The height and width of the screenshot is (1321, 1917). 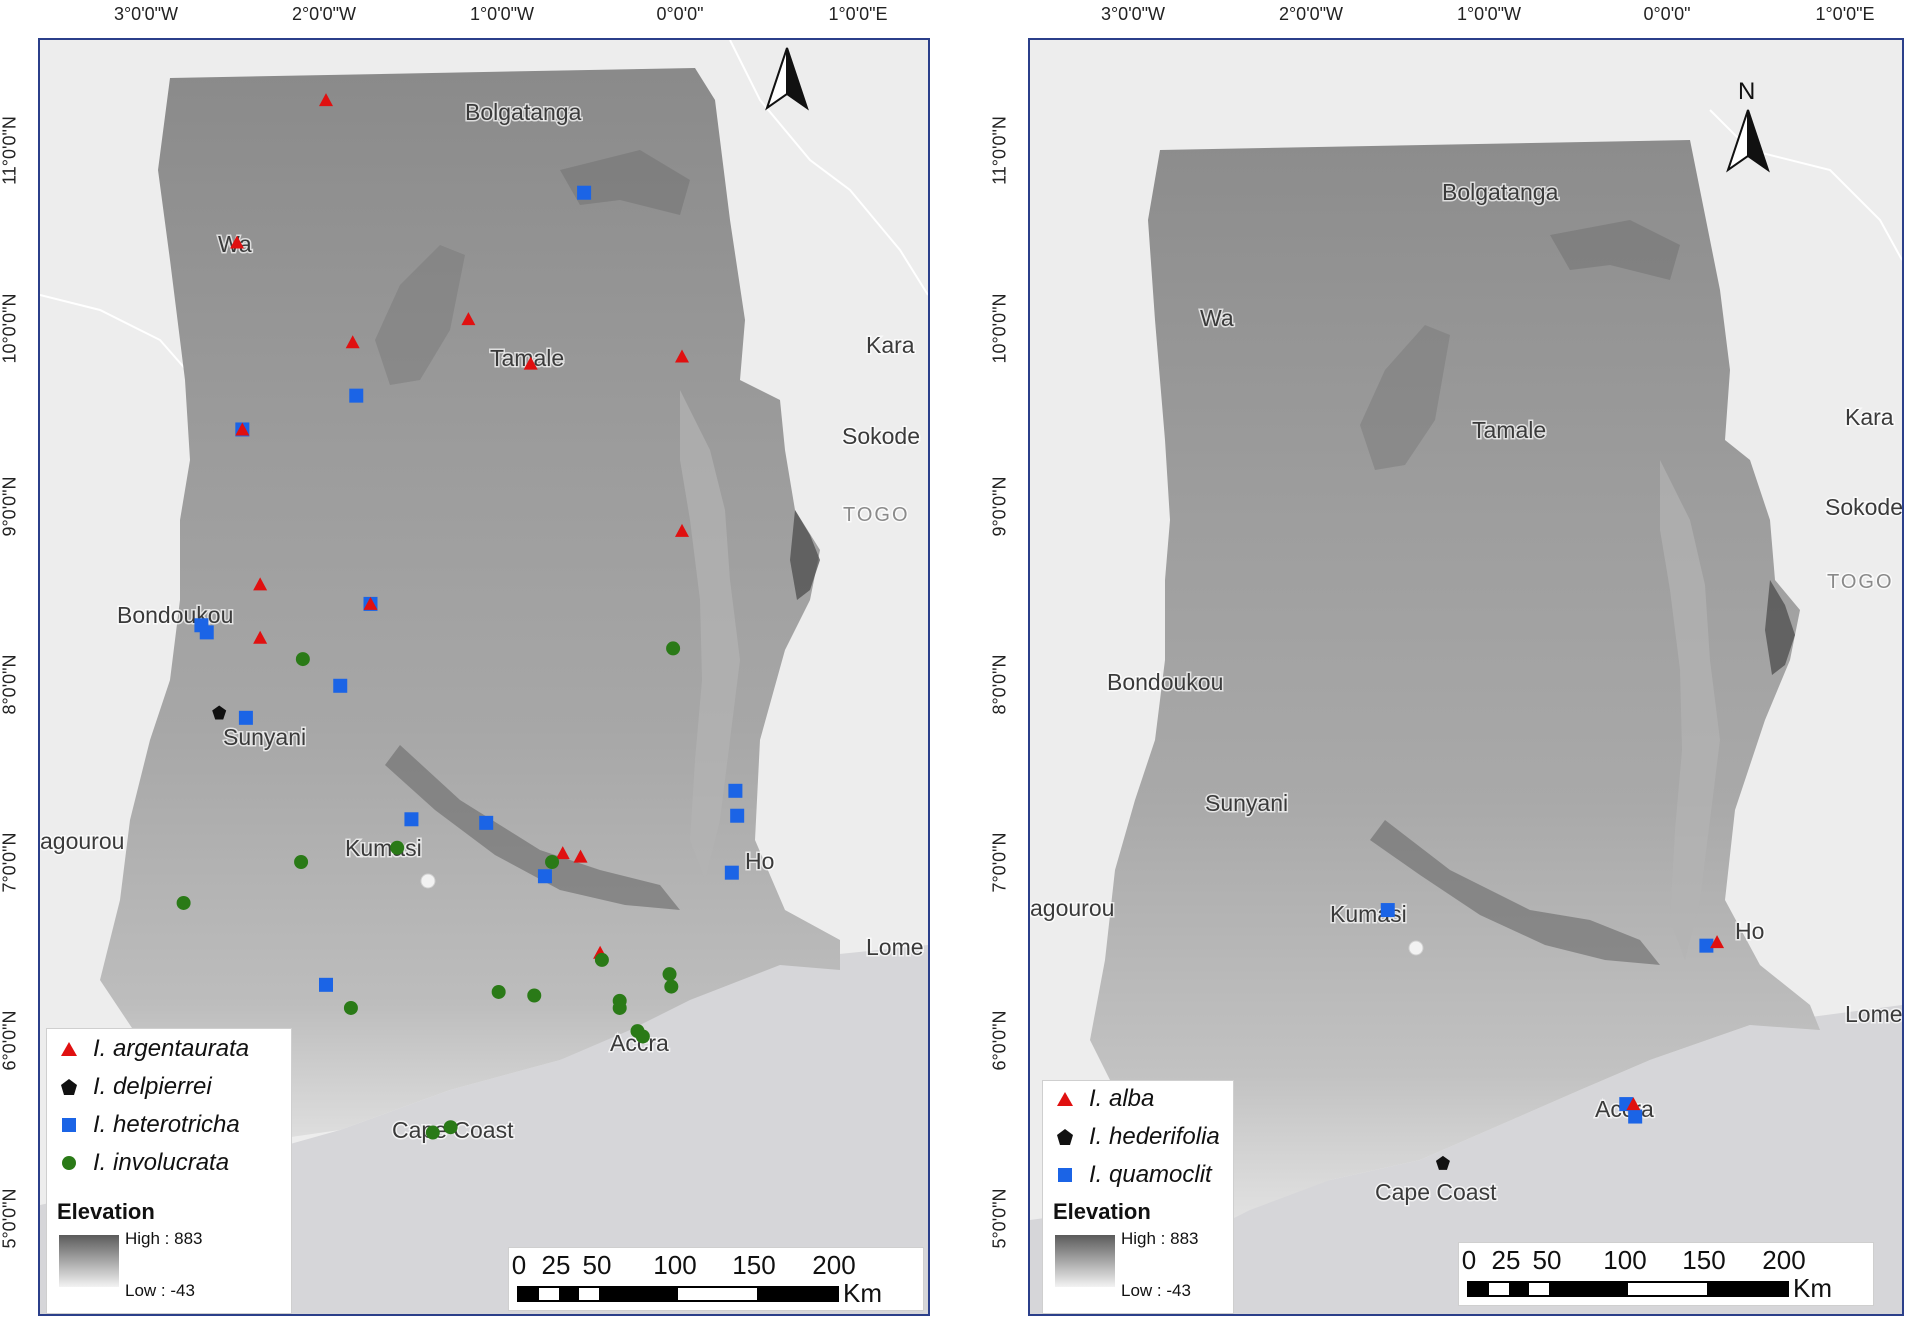 I want to click on top-tick-label: 1°0'0"E, so click(x=858, y=14).